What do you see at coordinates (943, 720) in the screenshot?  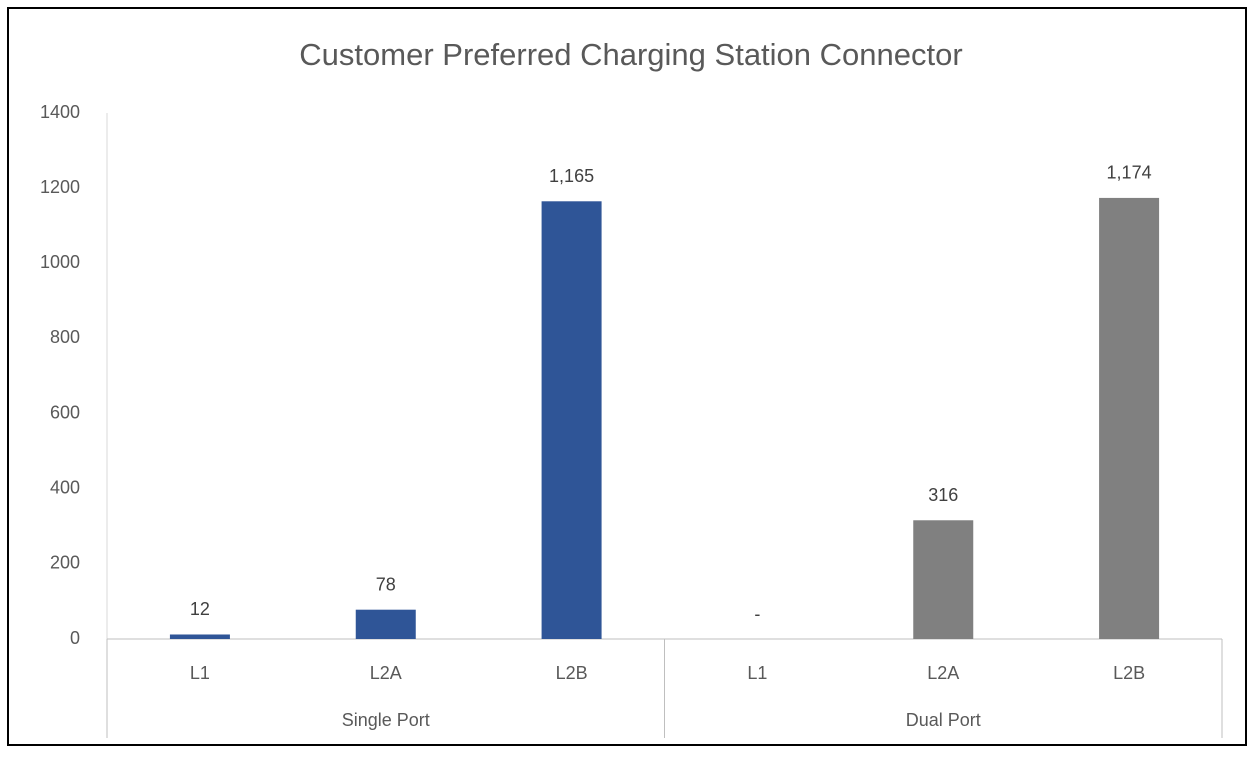 I see `group-label: Dual Port` at bounding box center [943, 720].